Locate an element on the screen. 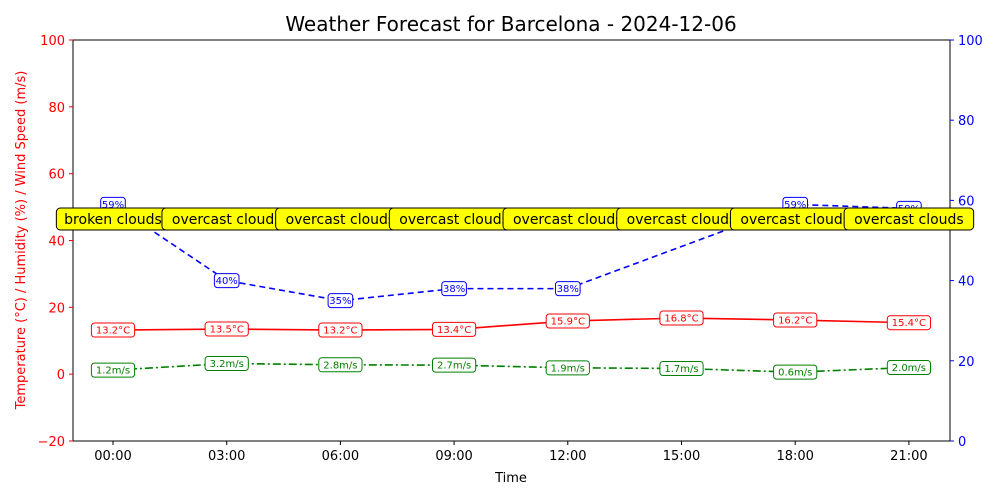 The width and height of the screenshot is (1000, 500). temperature-data-label: 13.5°C is located at coordinates (227, 330).